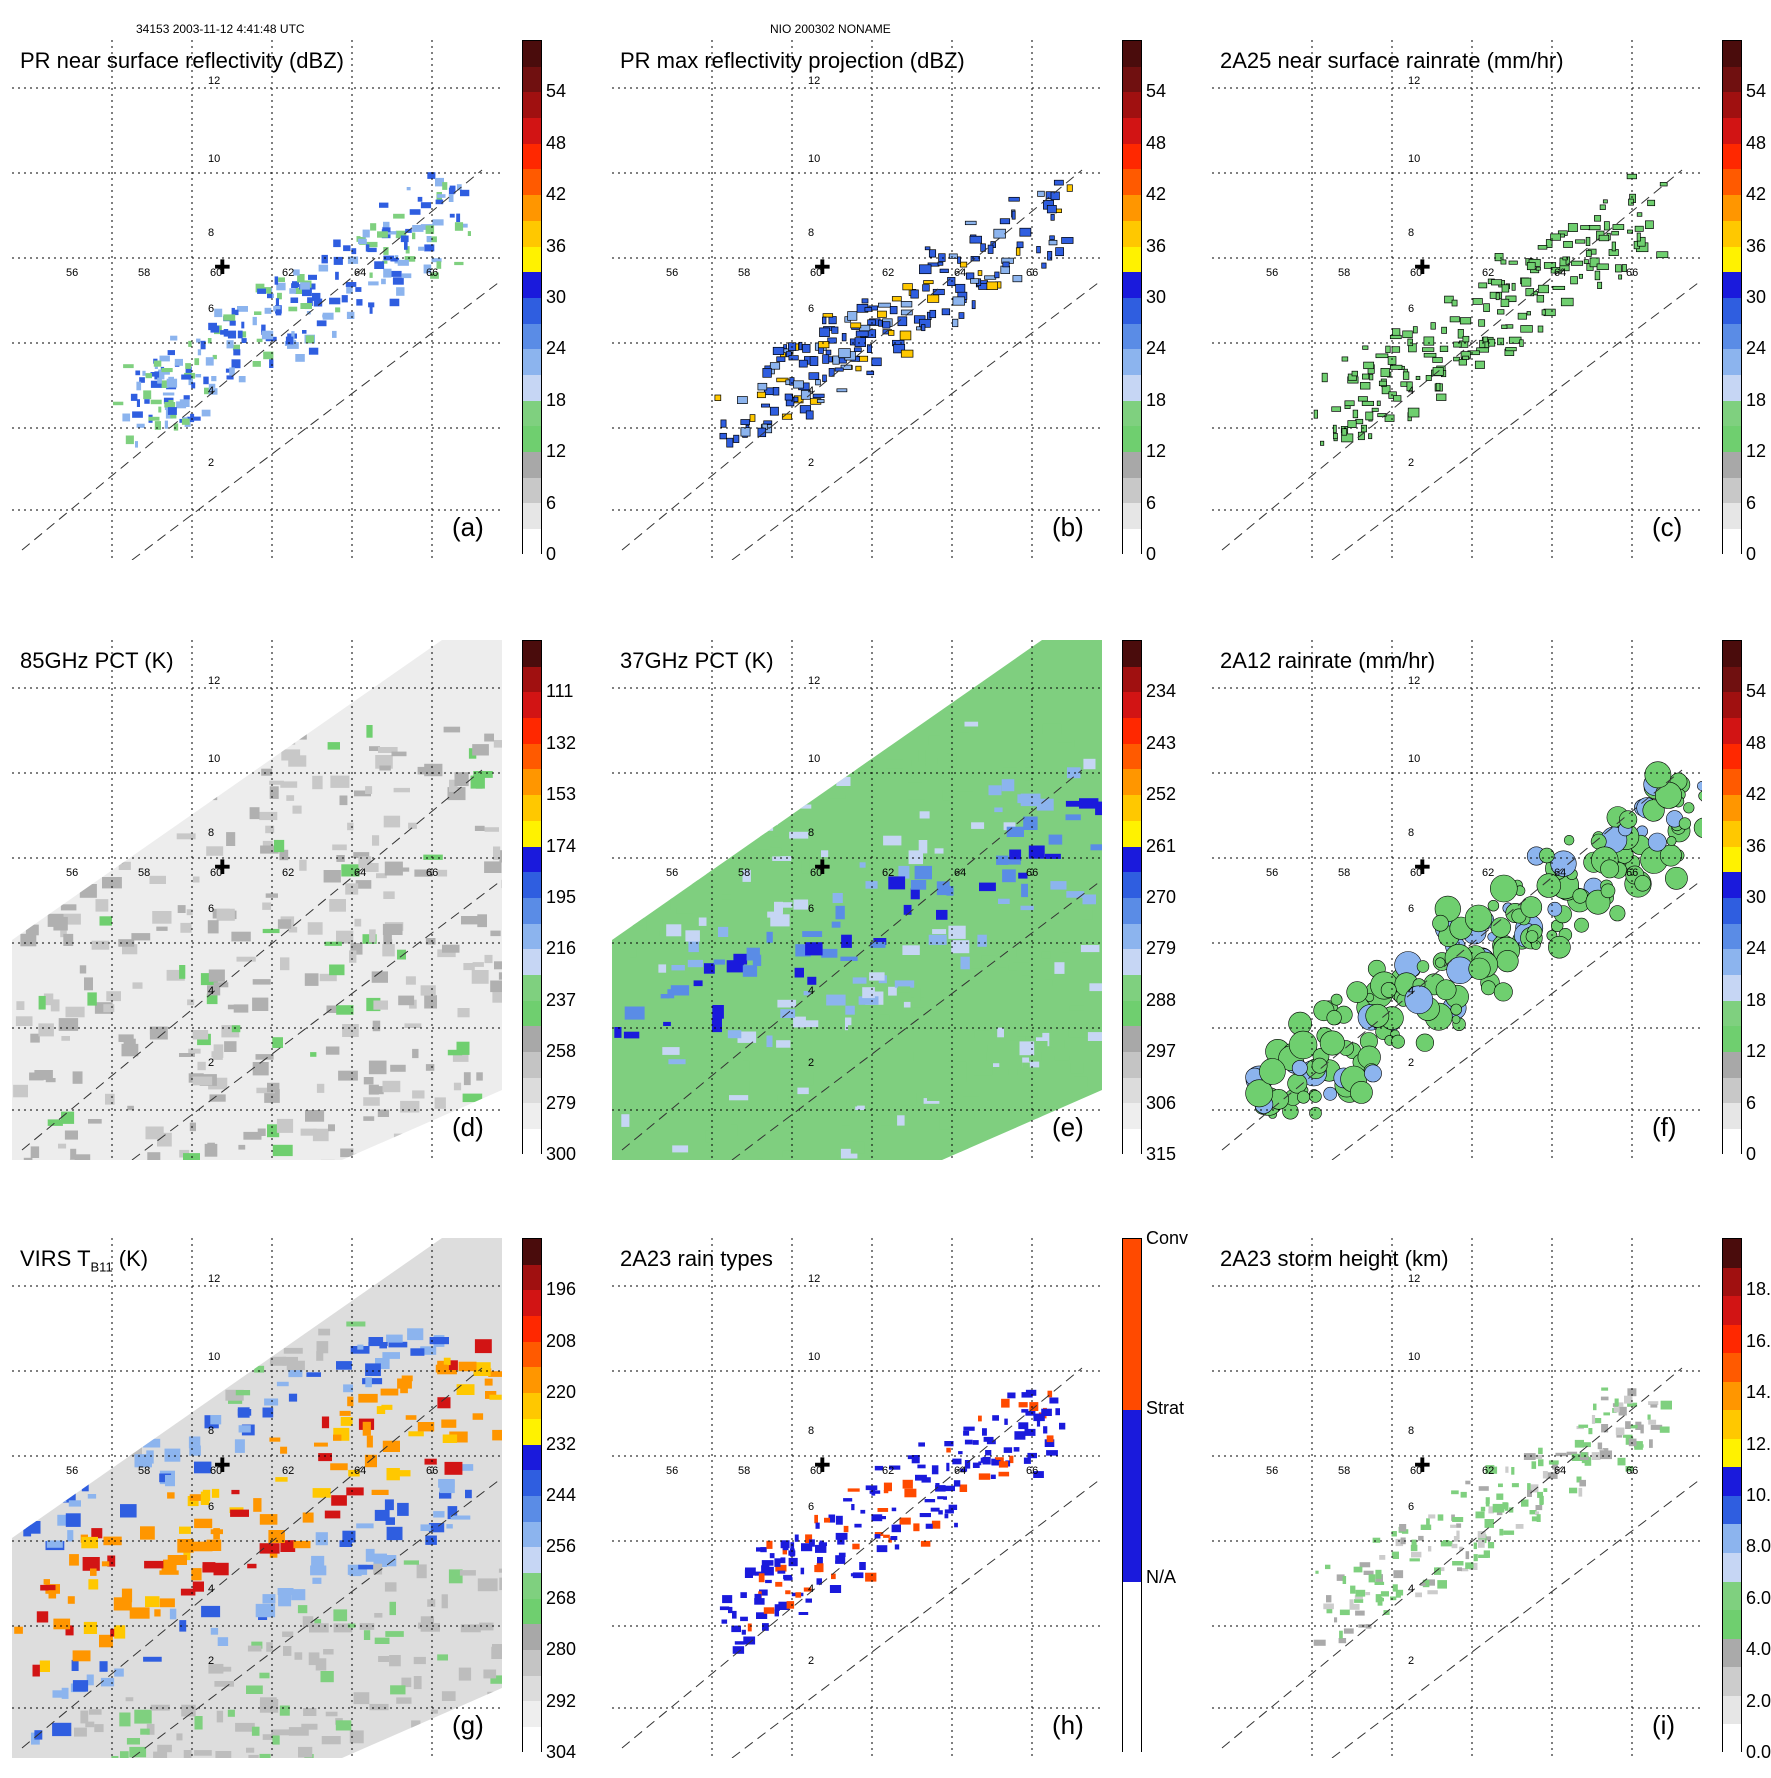 The width and height of the screenshot is (1771, 1778). I want to click on panel-letter: (e), so click(1068, 1127).